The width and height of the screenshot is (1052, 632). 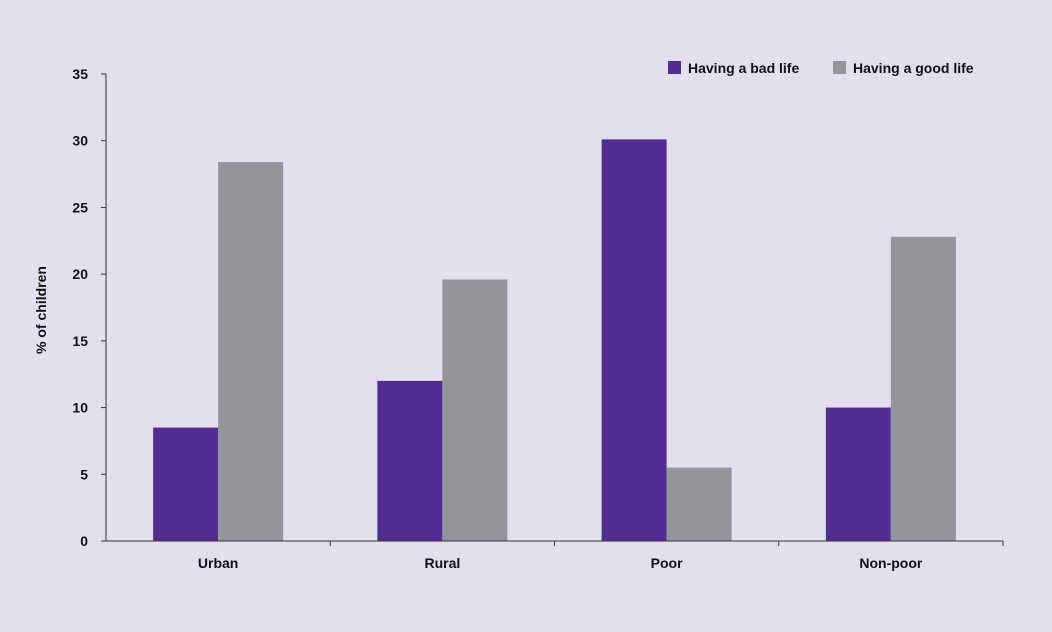 I want to click on x-axis-ticks: Urban Rural Poor Non-poor, so click(x=601, y=556).